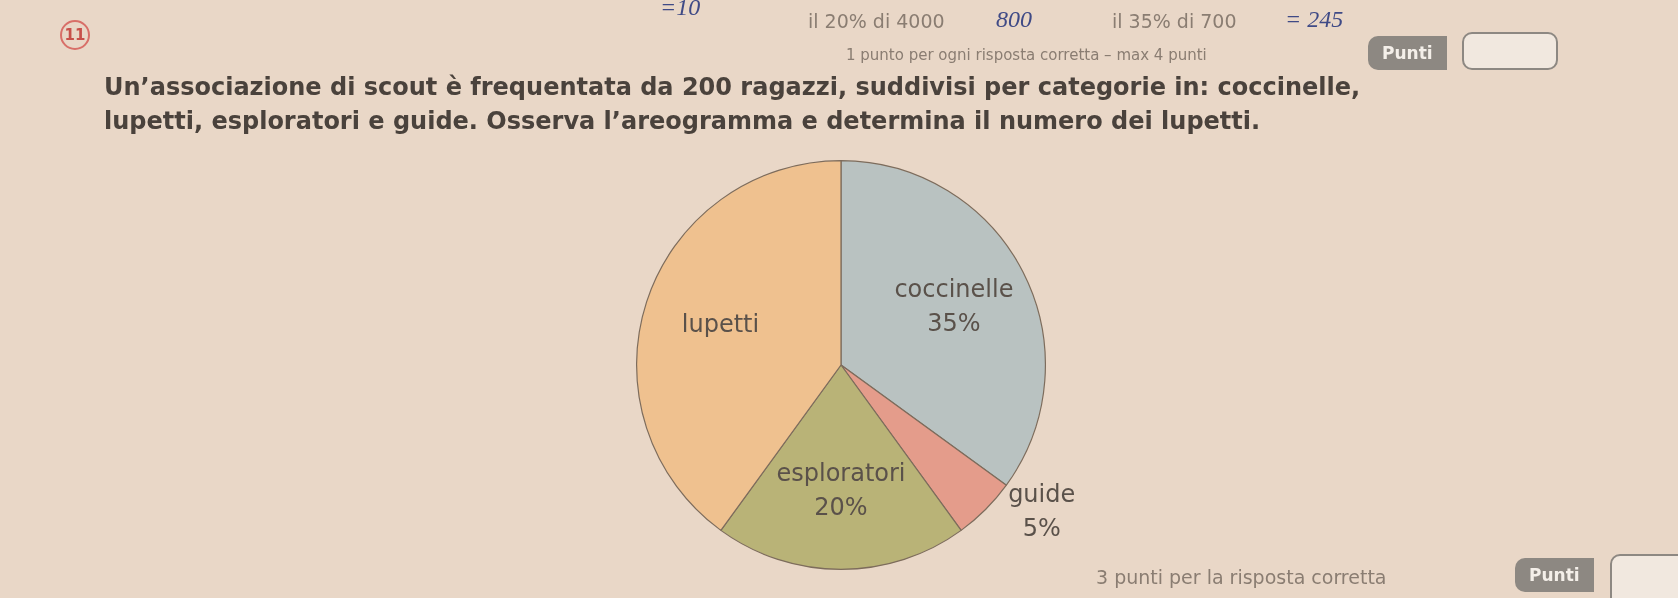  What do you see at coordinates (841, 506) in the screenshot?
I see `data-label: 20%` at bounding box center [841, 506].